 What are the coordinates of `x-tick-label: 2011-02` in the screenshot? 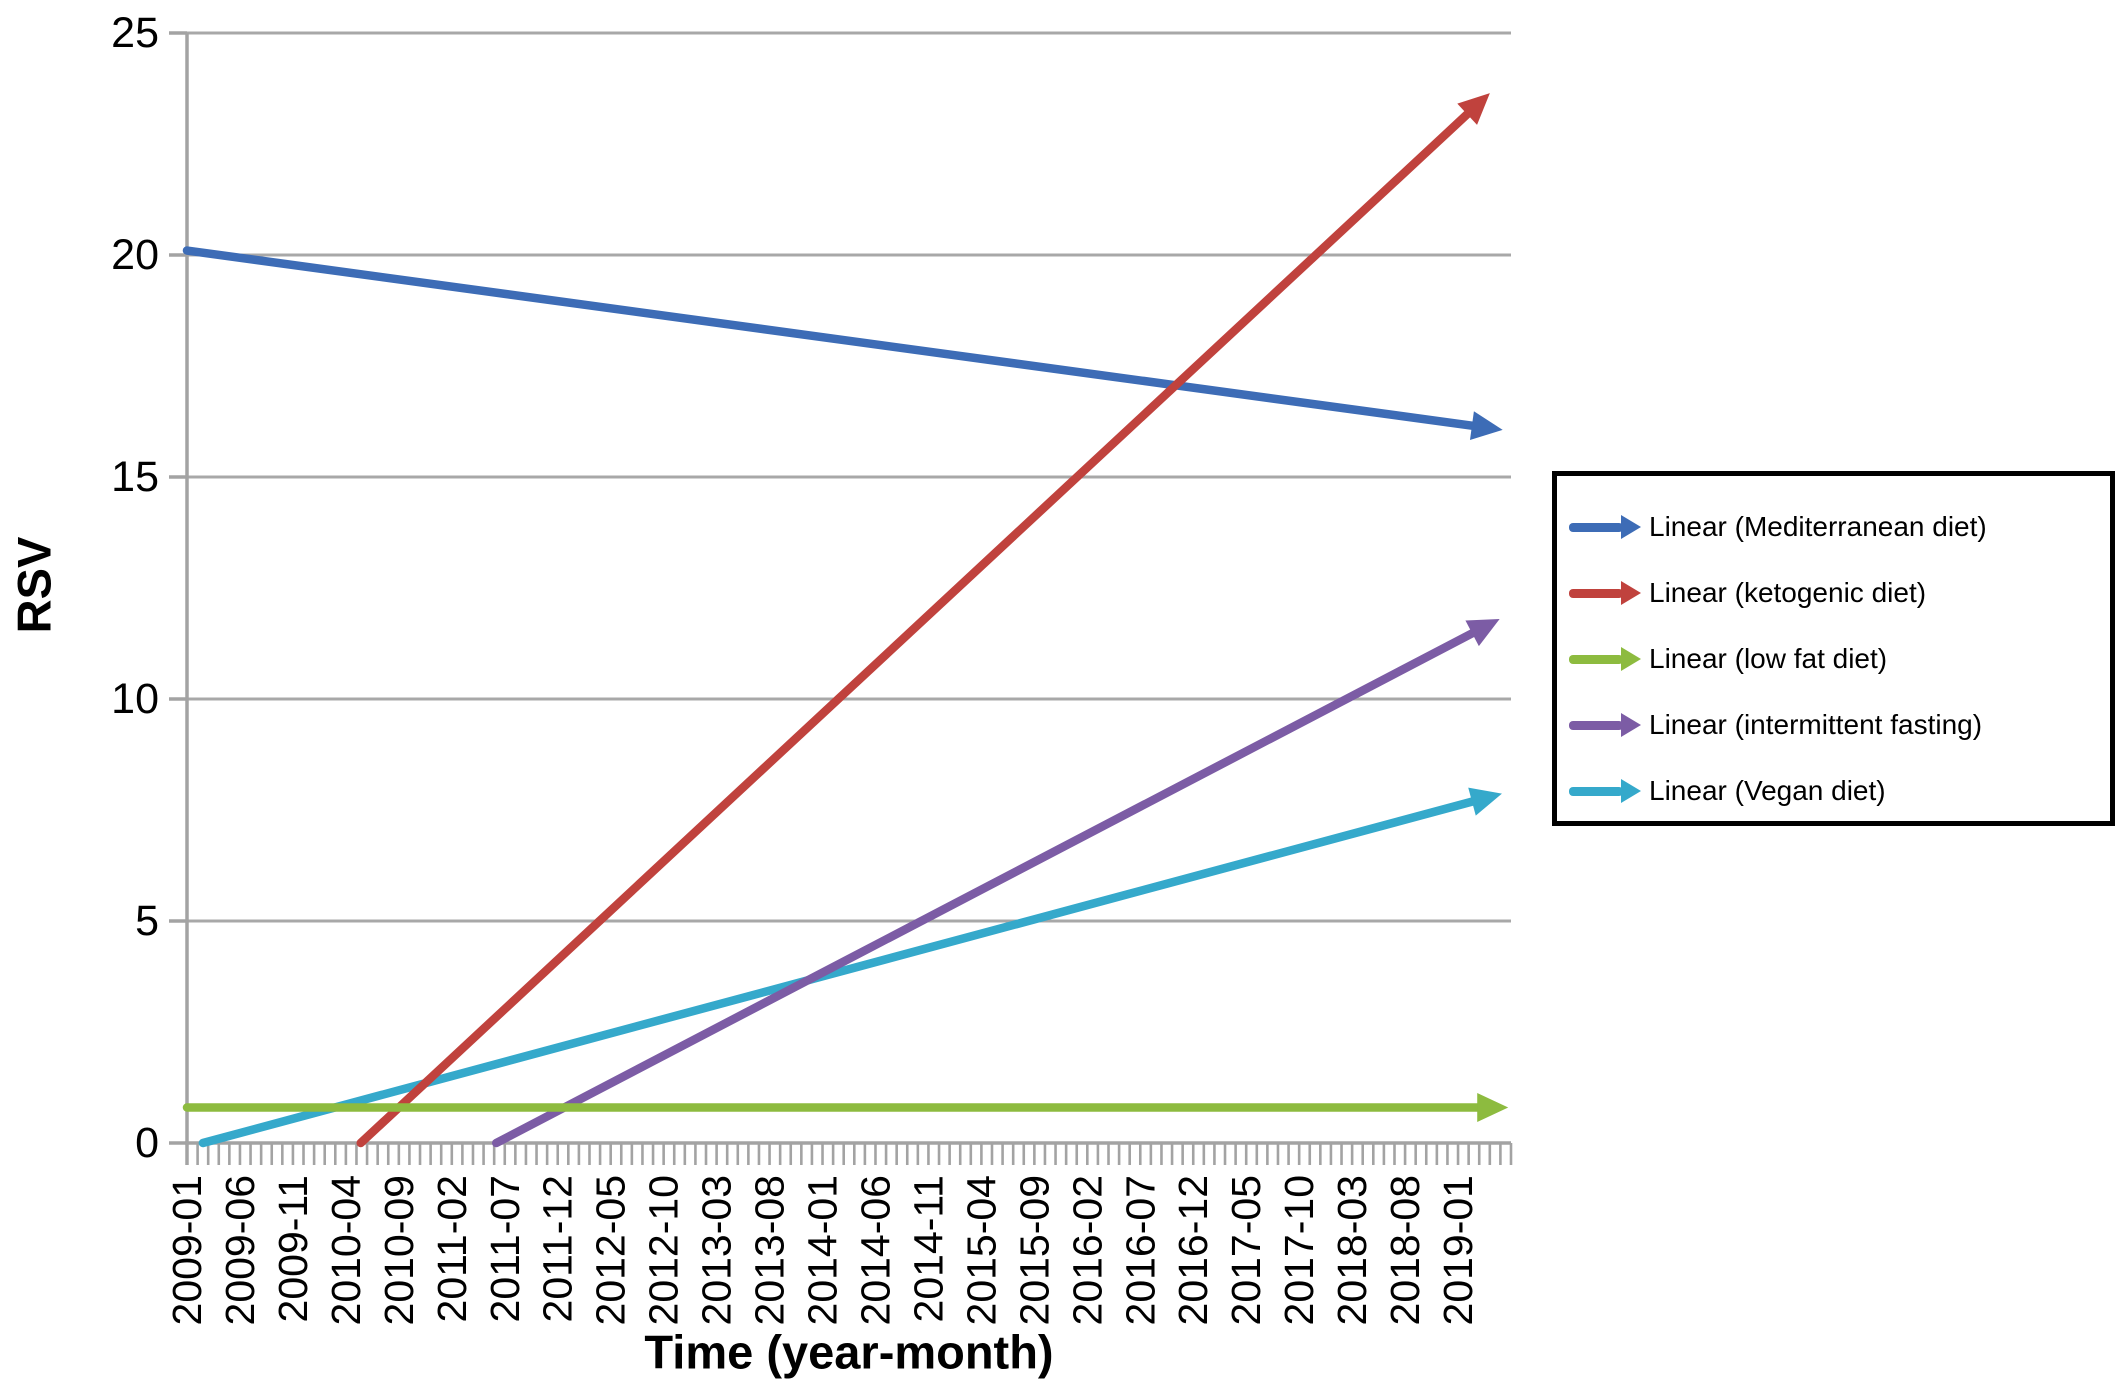 It's located at (452, 1248).